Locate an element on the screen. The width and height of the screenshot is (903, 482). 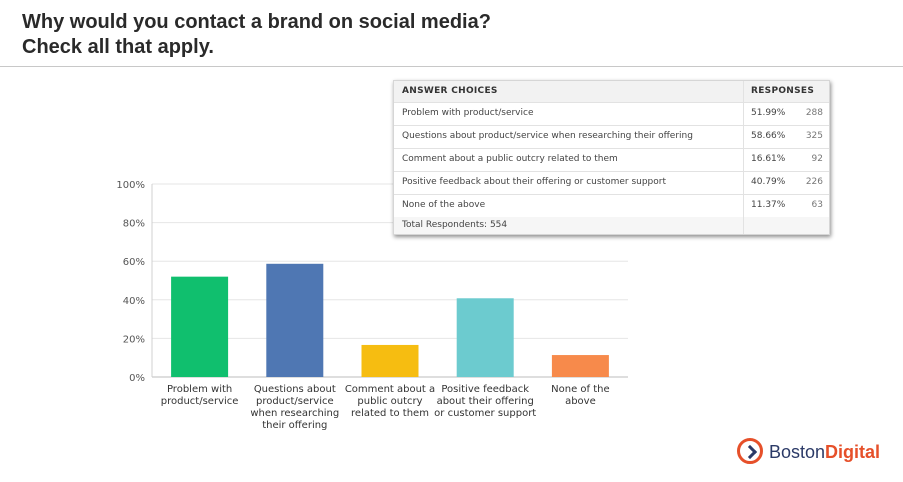
logo-text-boston: Boston is located at coordinates (797, 452).